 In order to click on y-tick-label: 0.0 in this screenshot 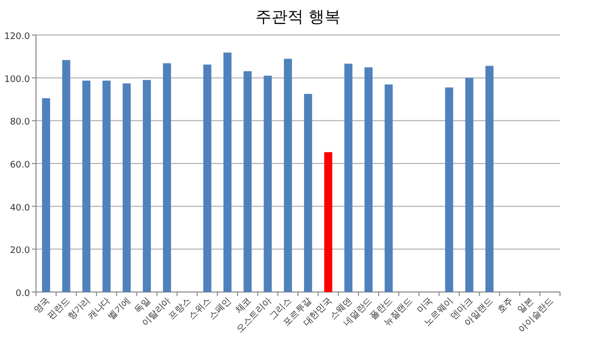, I will do `click(23, 294)`.